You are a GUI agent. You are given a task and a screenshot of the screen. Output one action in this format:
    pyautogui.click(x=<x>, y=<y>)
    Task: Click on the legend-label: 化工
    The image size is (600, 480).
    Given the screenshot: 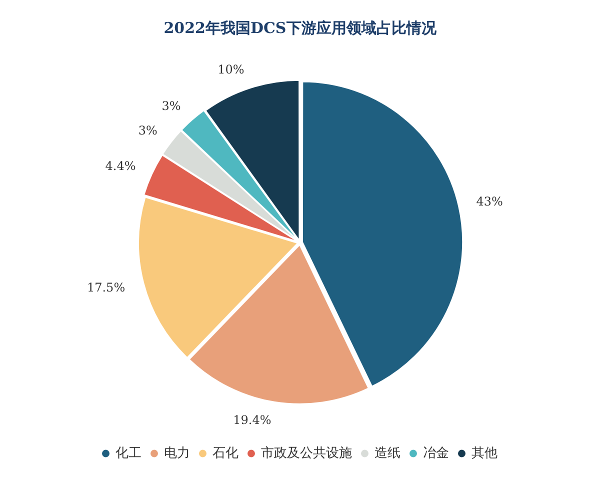 What is the action you would take?
    pyautogui.click(x=128, y=453)
    